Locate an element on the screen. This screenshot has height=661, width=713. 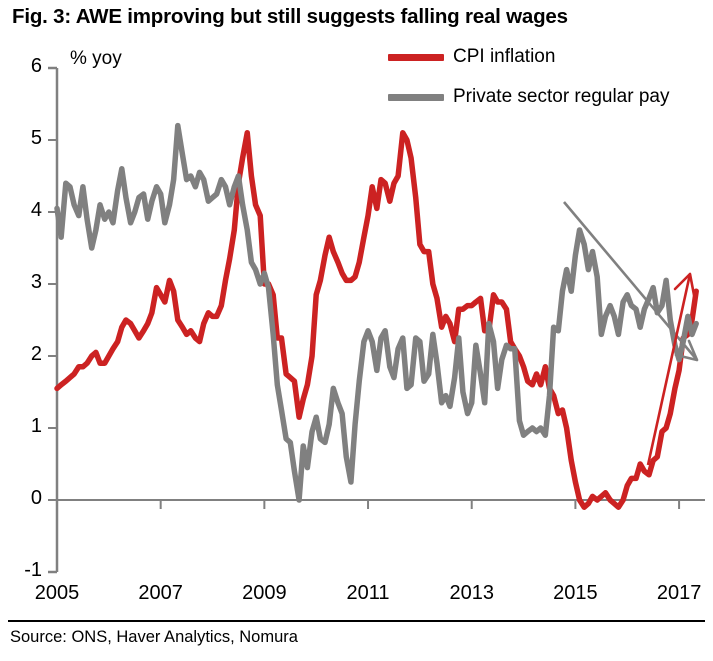
y-tick-label-3: 3 is located at coordinates (36, 282).